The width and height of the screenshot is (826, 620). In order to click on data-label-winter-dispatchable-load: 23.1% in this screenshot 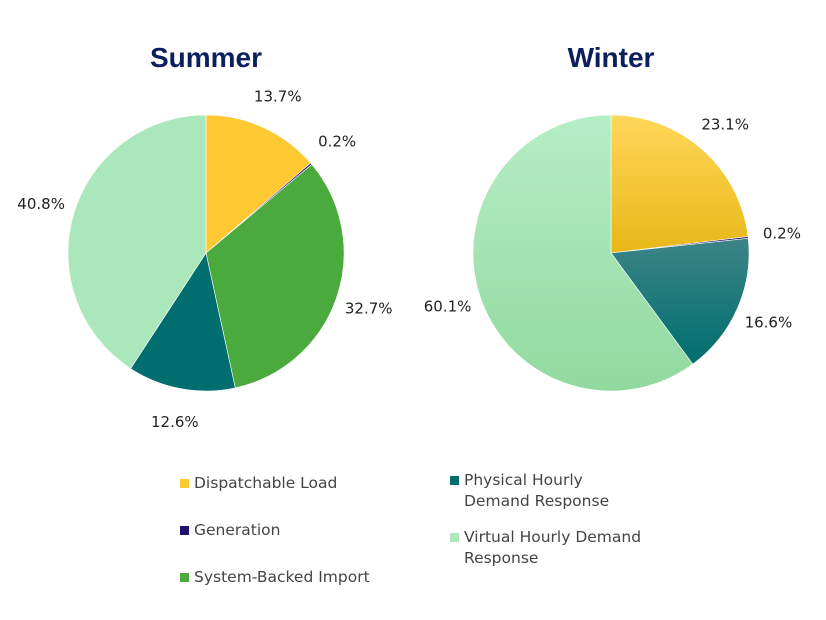, I will do `click(725, 124)`.